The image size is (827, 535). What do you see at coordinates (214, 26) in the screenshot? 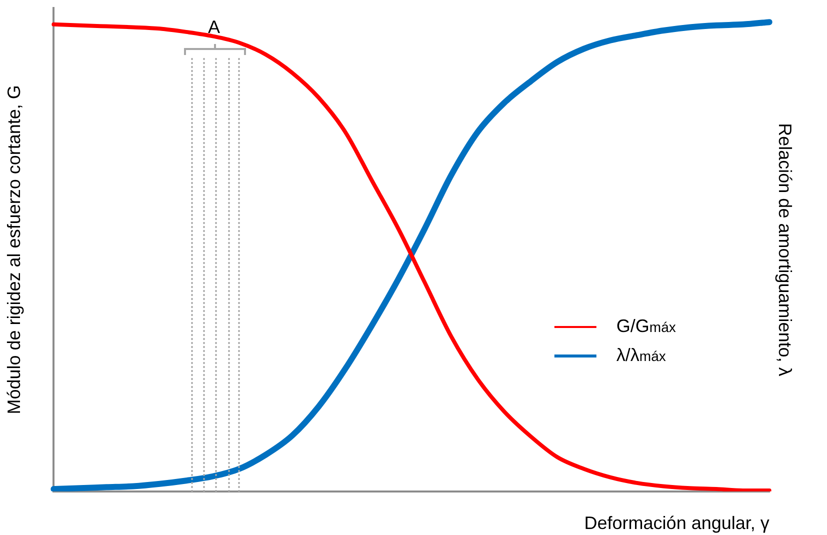
I see `annotation: A` at bounding box center [214, 26].